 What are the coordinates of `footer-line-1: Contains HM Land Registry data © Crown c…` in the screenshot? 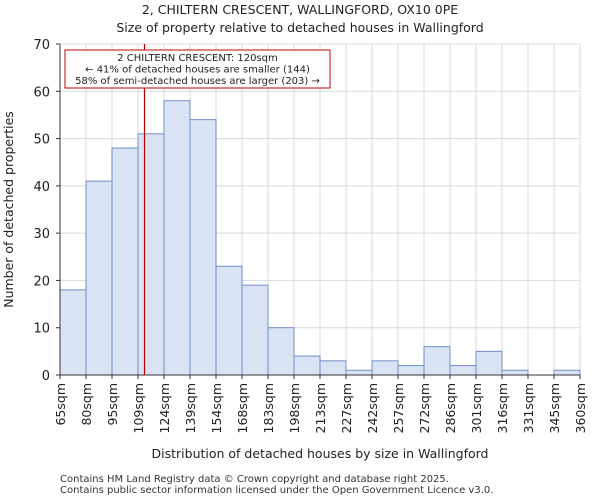 It's located at (254, 479).